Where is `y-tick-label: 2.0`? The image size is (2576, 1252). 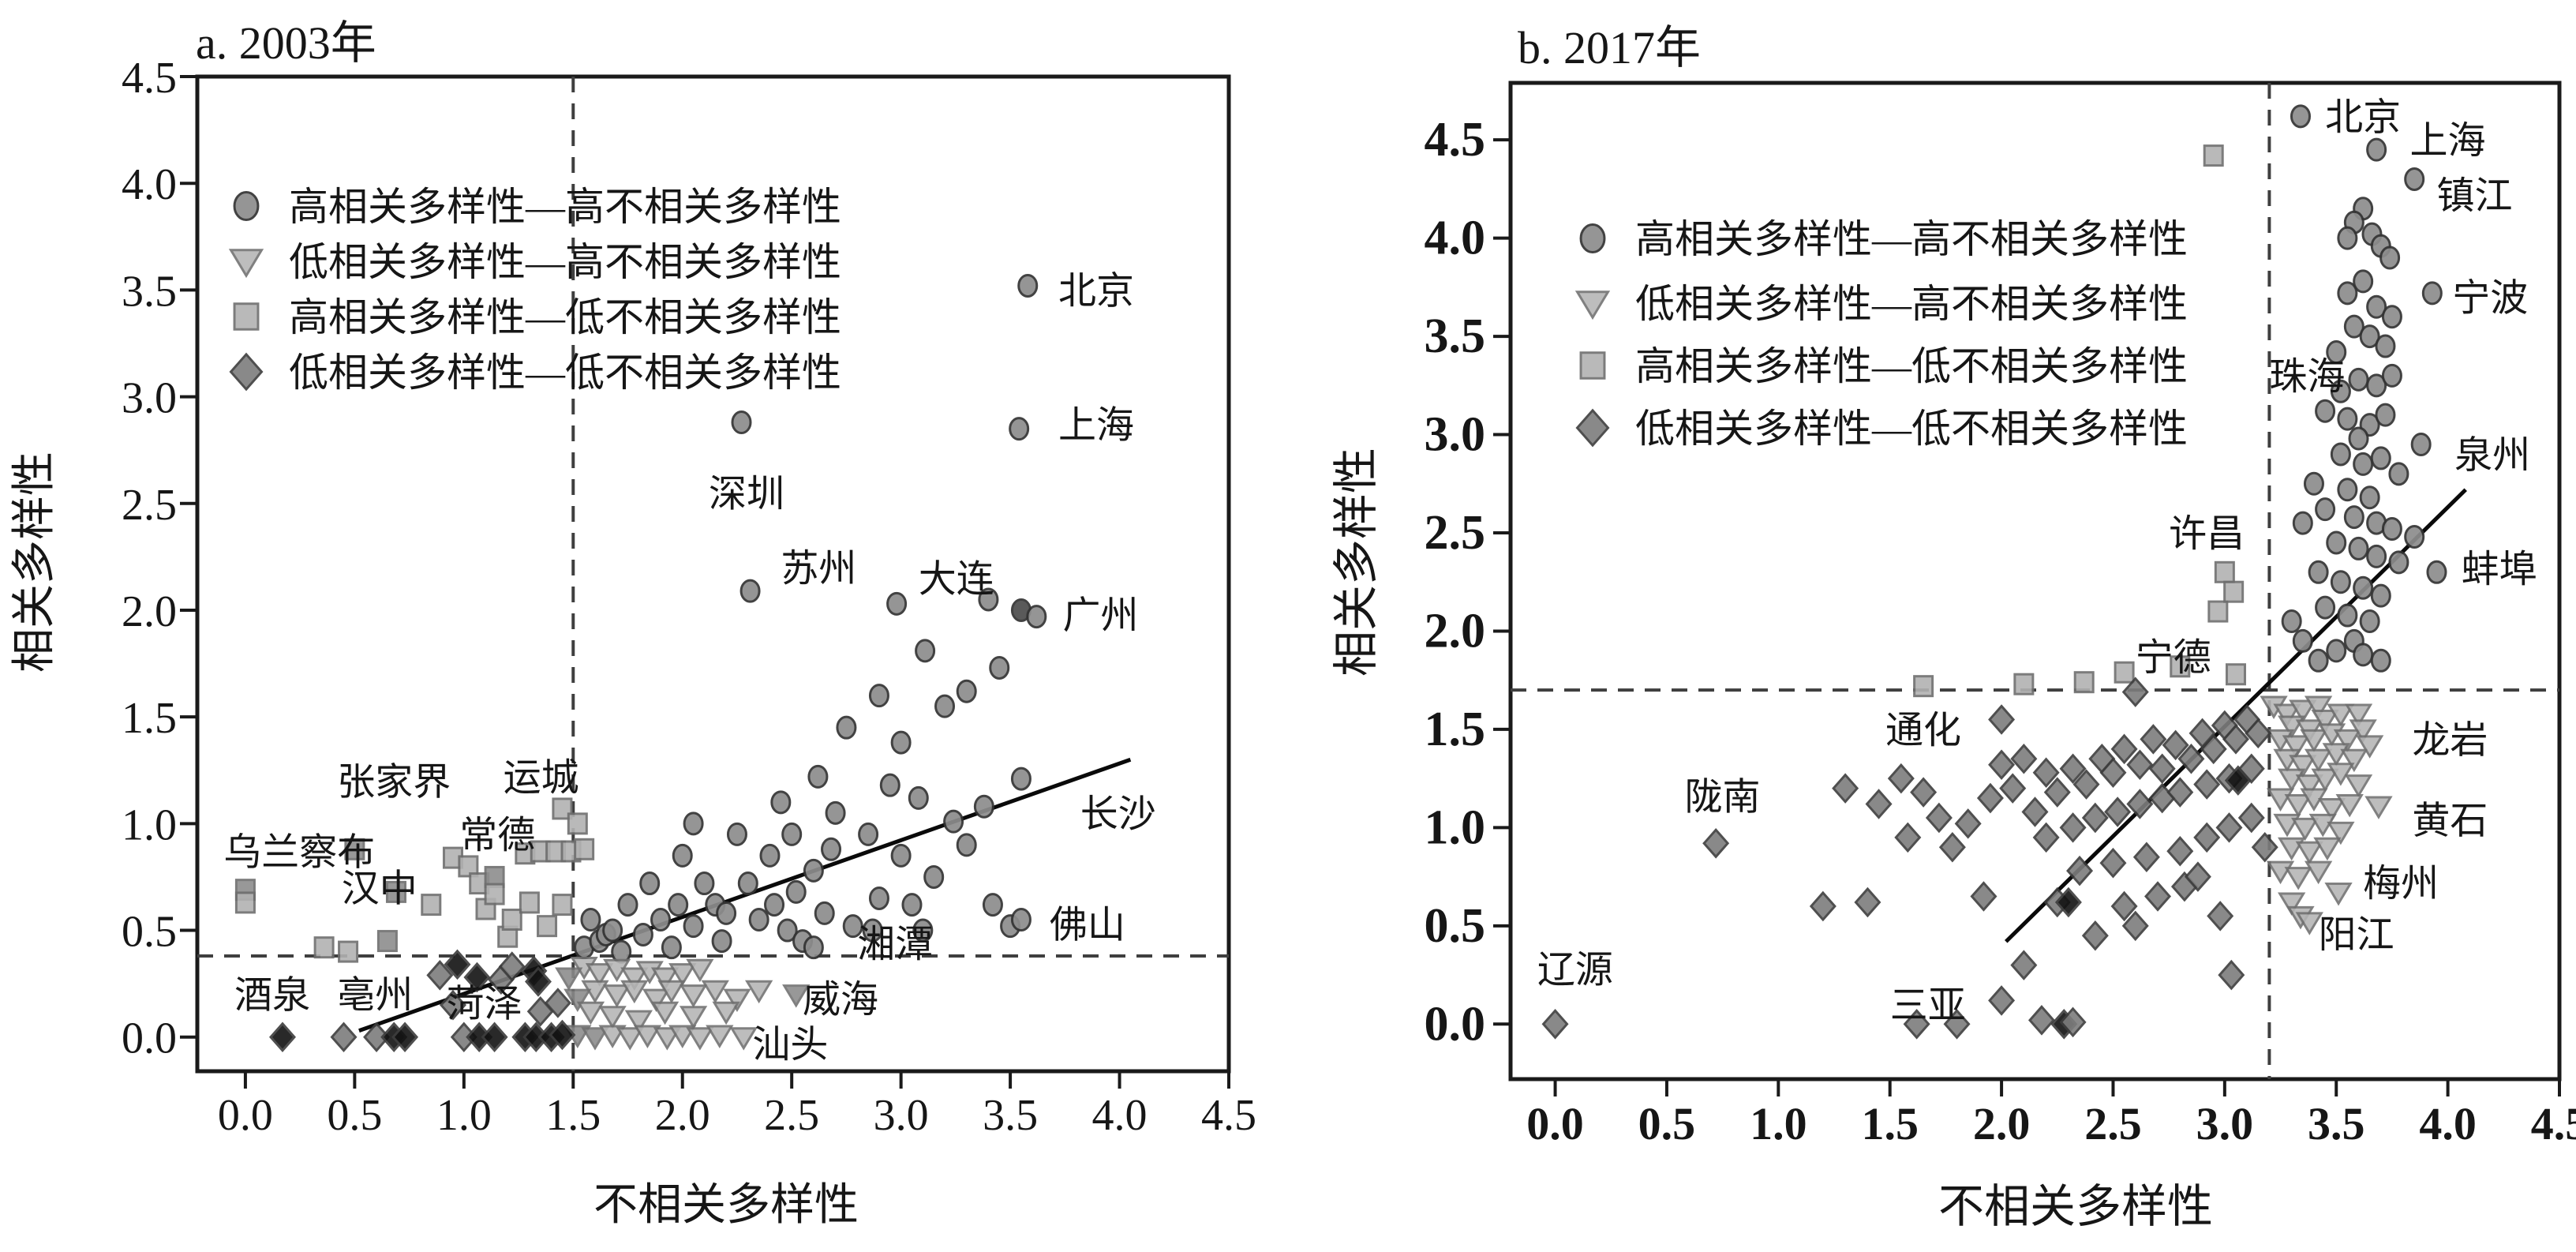
y-tick-label: 2.0 is located at coordinates (149, 611).